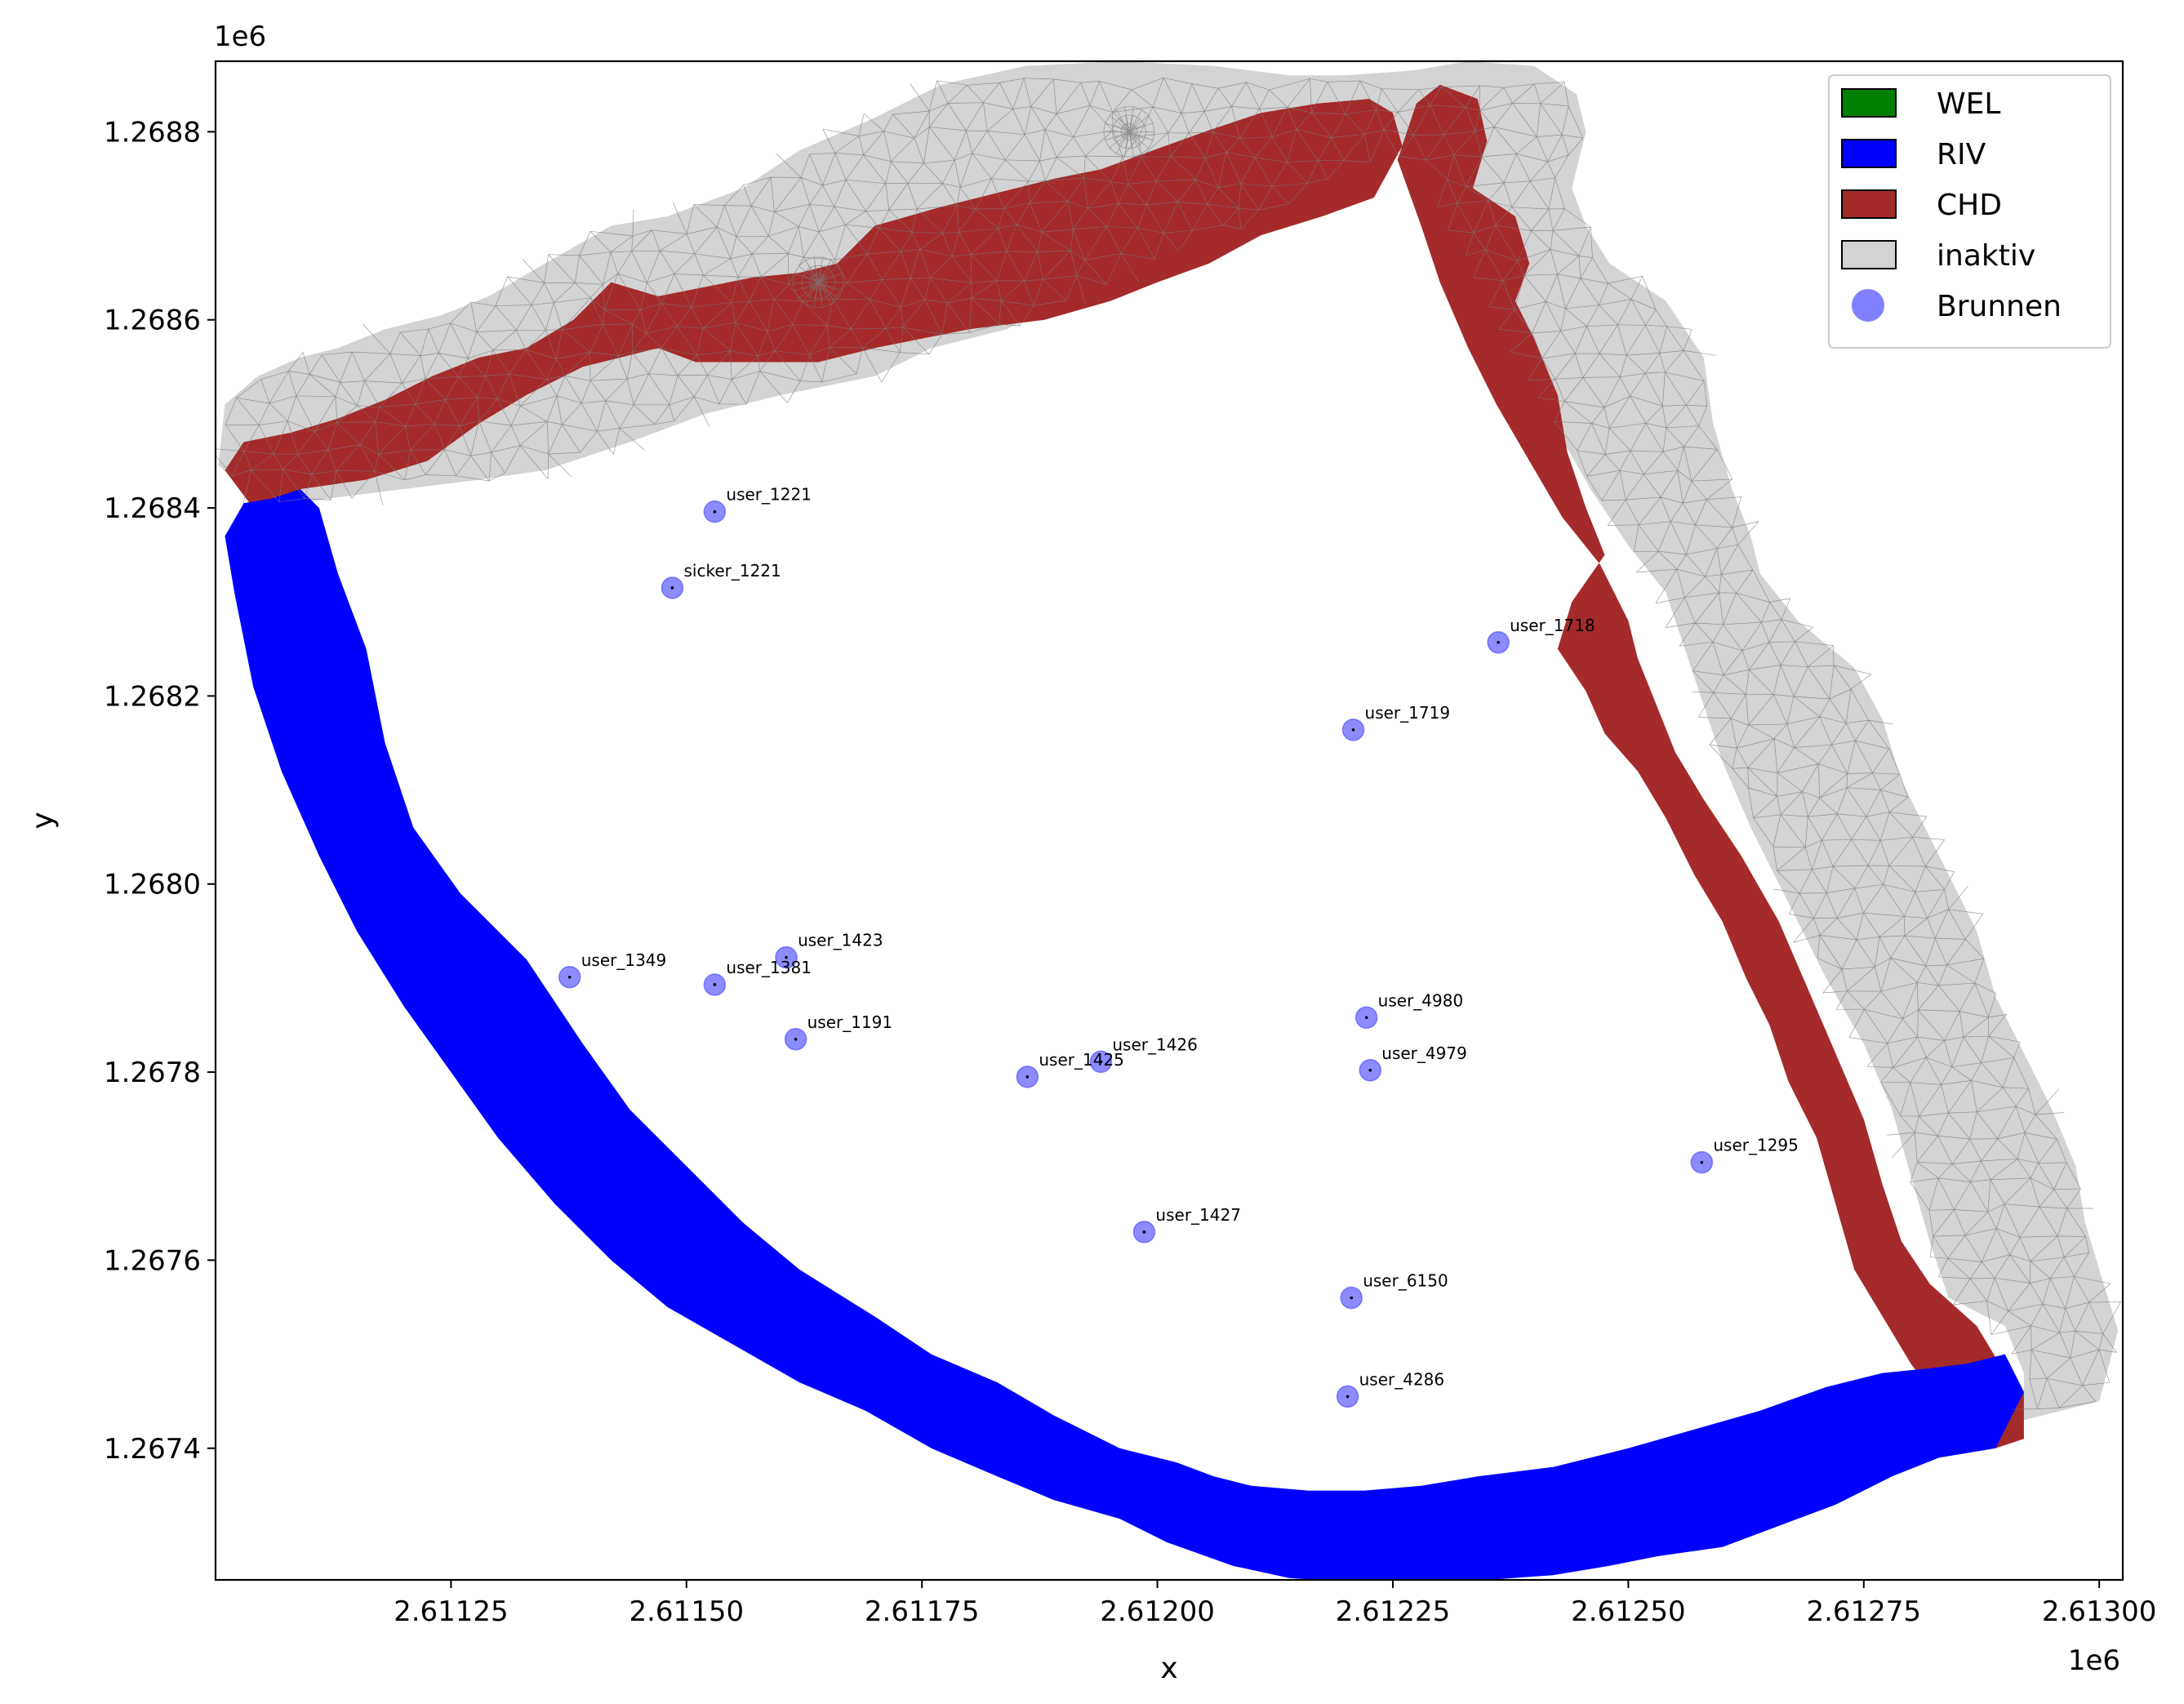 Image resolution: width=2184 pixels, height=1704 pixels. I want to click on legend-entry: inaktiv, so click(1938, 256).